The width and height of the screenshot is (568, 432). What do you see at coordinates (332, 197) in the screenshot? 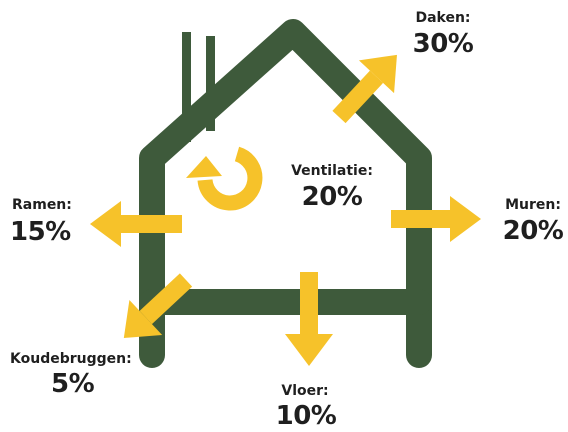
I see `ventilatie-value: 20%` at bounding box center [332, 197].